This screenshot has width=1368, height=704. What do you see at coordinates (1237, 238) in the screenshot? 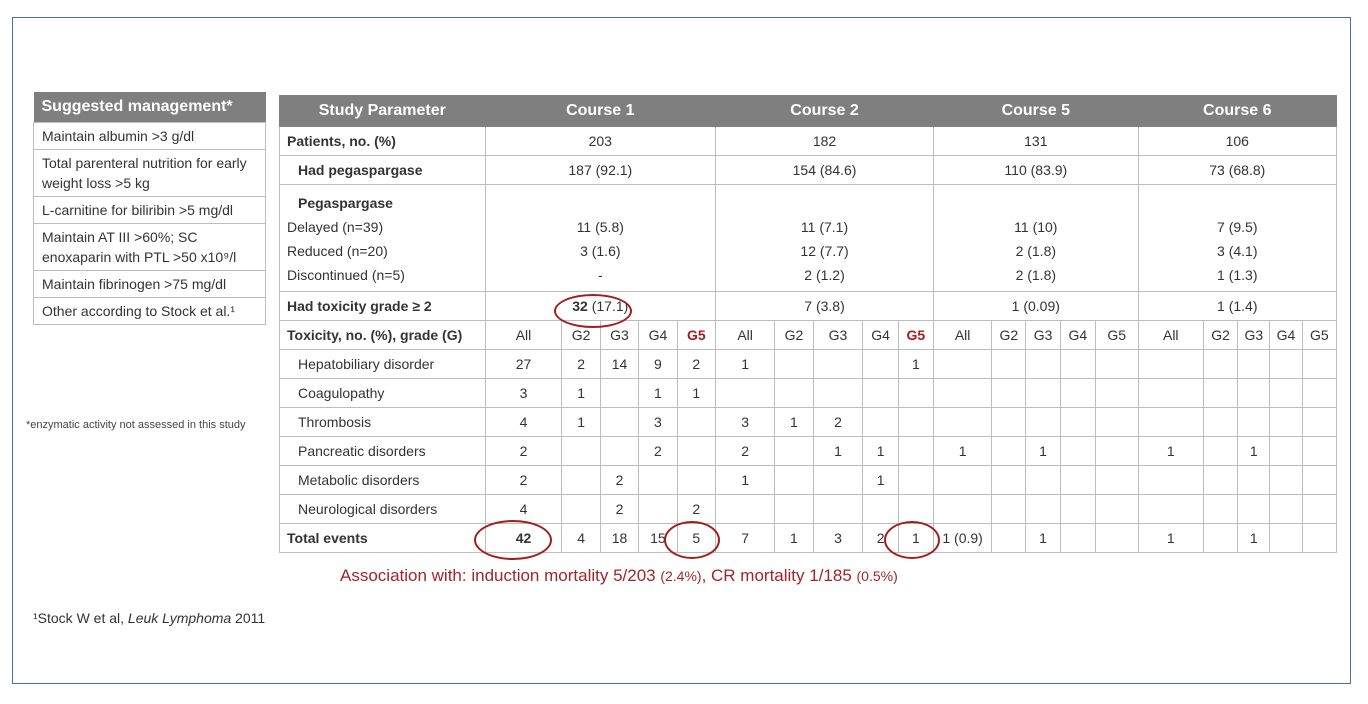
I see `peg-block-c6: 7 (9.5) 3 (4.1) 1 (1.3)` at bounding box center [1237, 238].